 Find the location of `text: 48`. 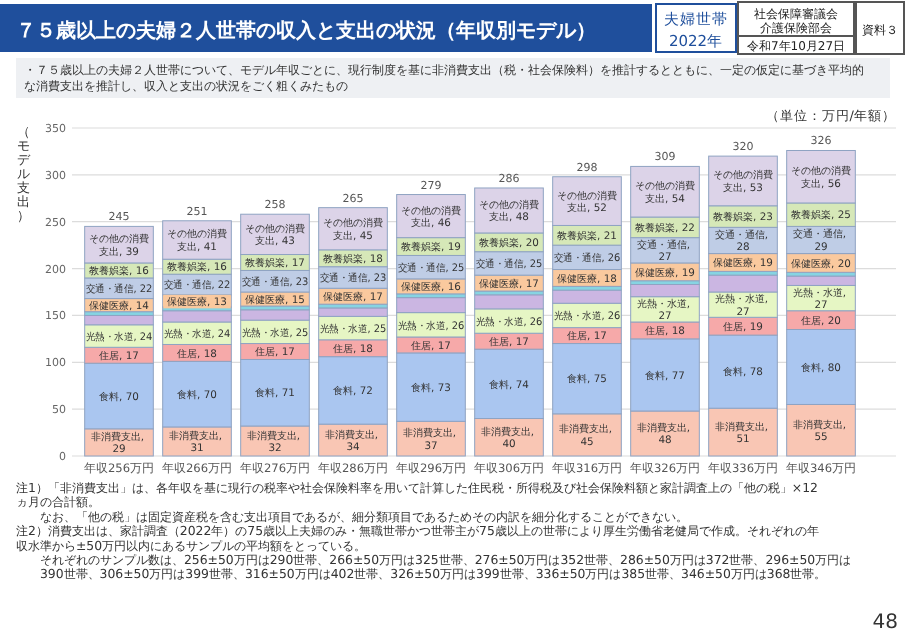

text: 48 is located at coordinates (885, 623).